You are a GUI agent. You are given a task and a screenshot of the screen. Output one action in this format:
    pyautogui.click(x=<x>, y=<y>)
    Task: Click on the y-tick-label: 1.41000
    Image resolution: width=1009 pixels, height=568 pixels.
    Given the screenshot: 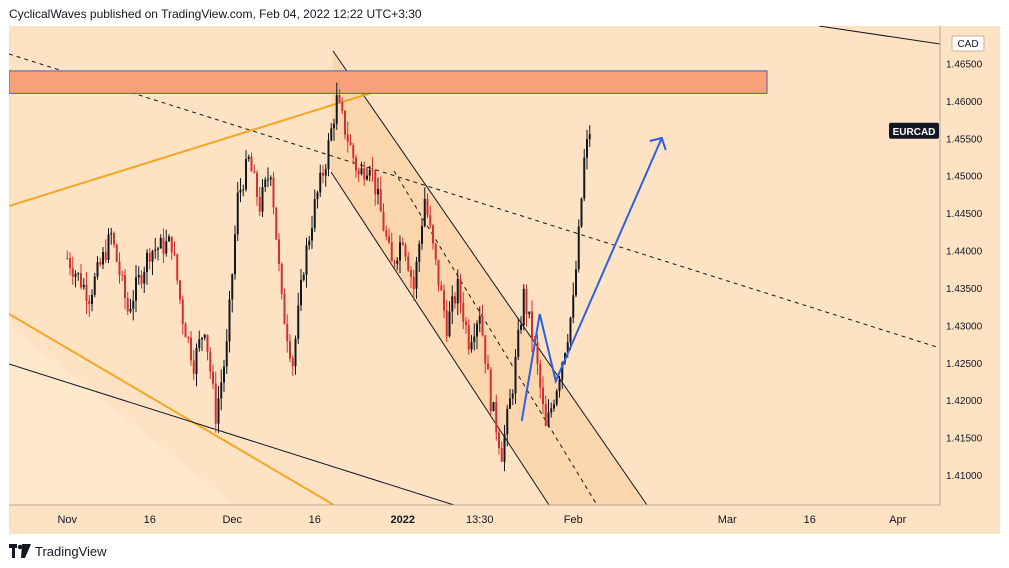 What is the action you would take?
    pyautogui.click(x=964, y=476)
    